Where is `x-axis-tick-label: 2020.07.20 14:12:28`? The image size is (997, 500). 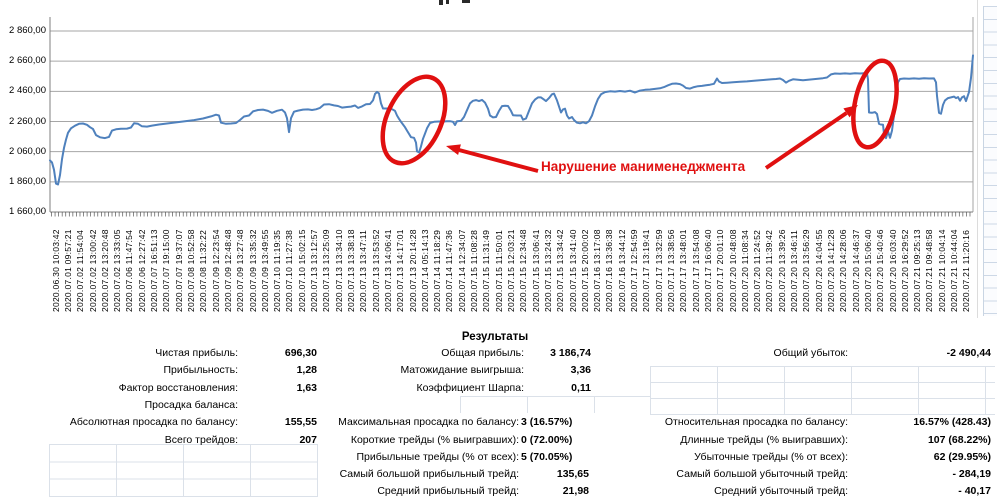 x-axis-tick-label: 2020.07.20 14:12:28 is located at coordinates (830, 270).